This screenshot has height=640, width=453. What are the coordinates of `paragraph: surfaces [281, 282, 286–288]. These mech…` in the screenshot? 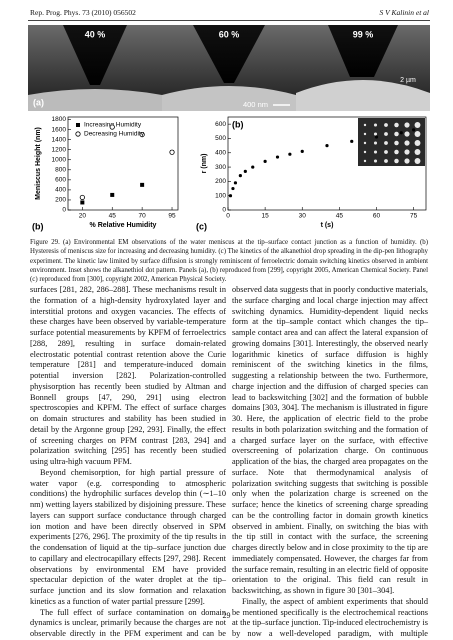 It's located at (128, 375).